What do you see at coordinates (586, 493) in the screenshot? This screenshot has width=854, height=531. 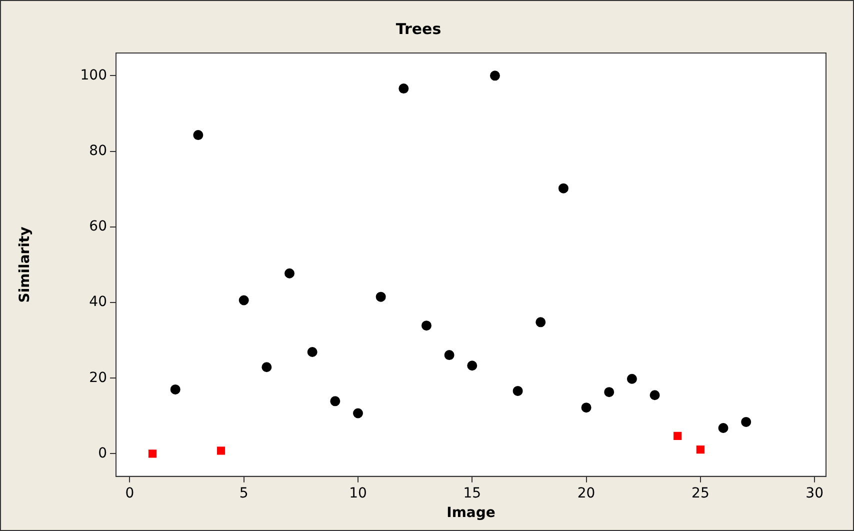 I see `x-tick-label: 20` at bounding box center [586, 493].